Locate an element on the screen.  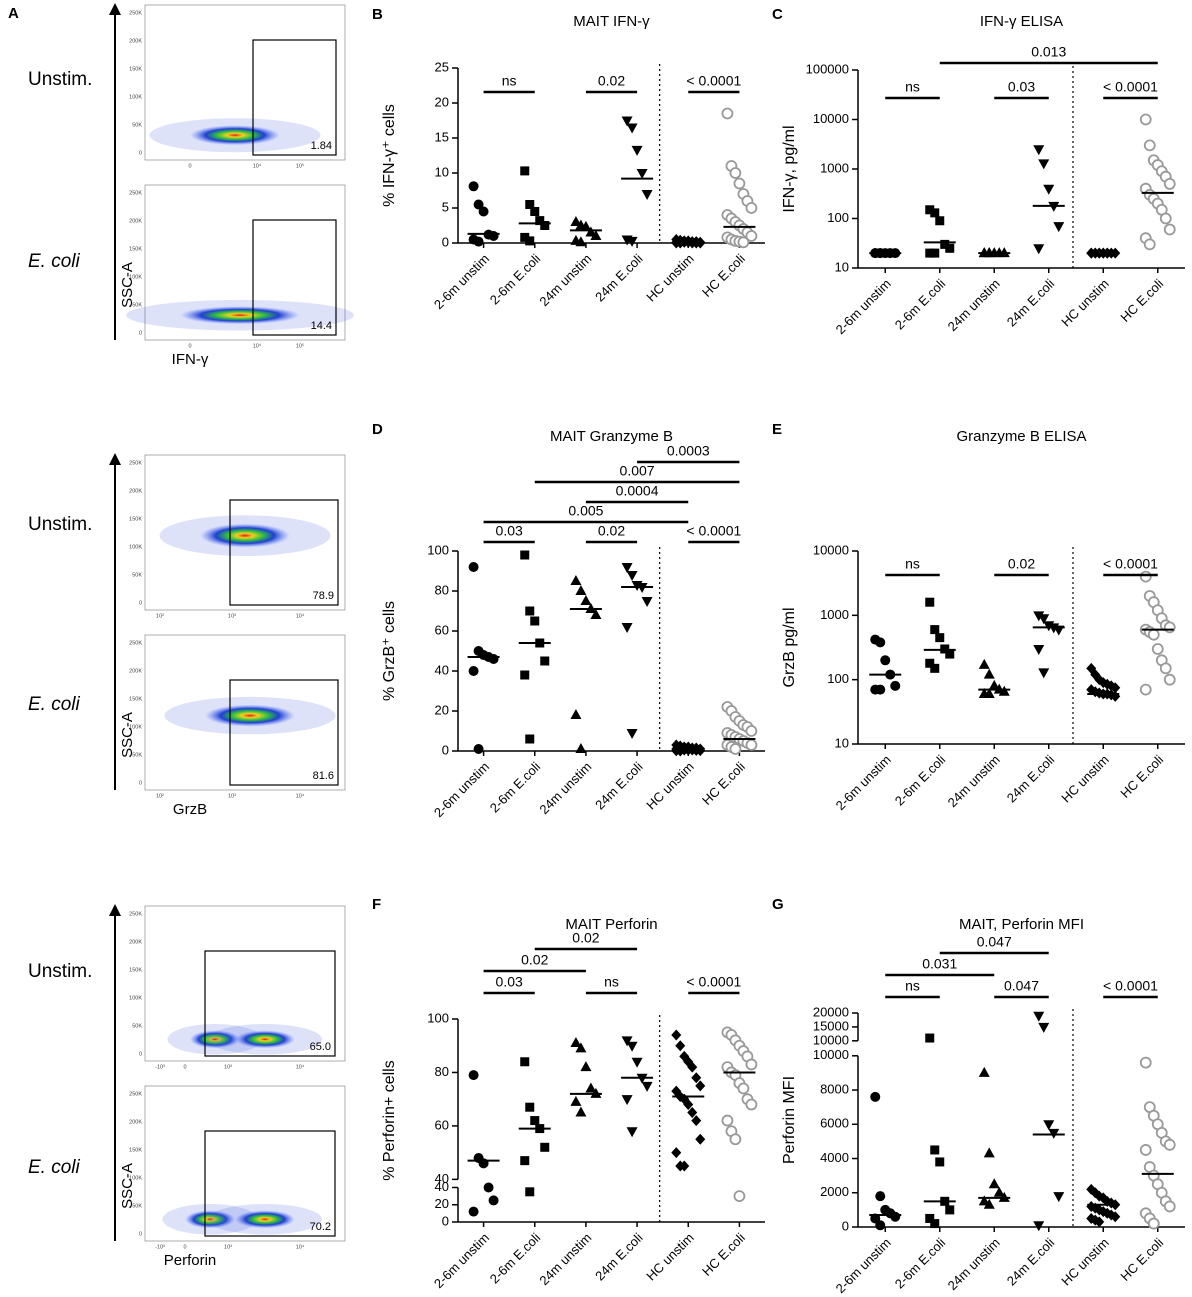
flow-y-tick: 150K is located at coordinates (135, 249).